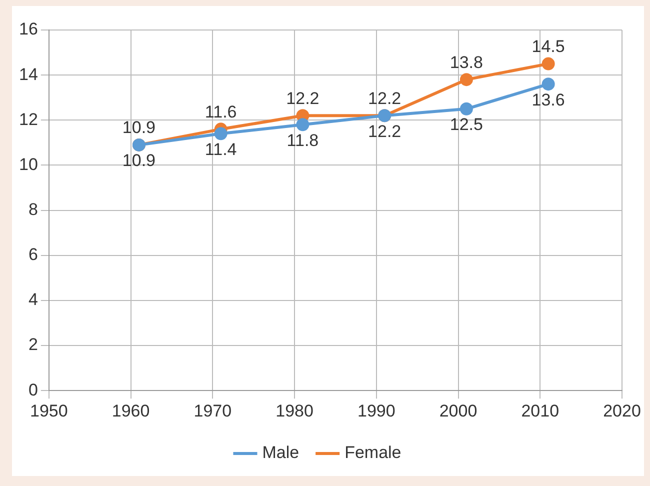  Describe the element at coordinates (220, 112) in the screenshot. I see `data-label: 11.6` at that location.